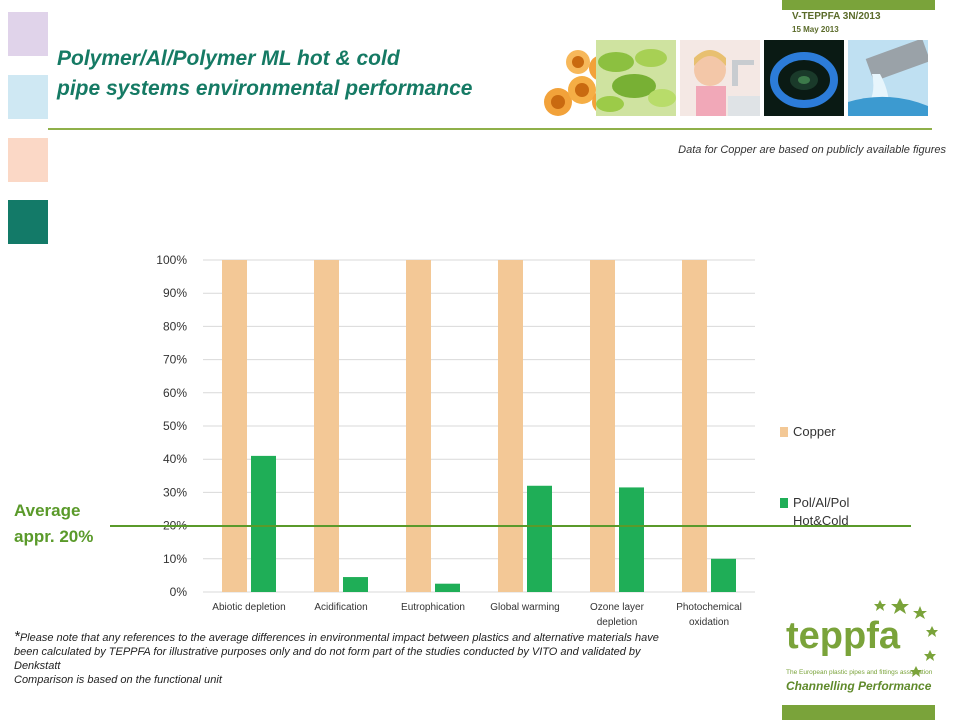  Describe the element at coordinates (175, 459) in the screenshot. I see `y-tick-label: 40%` at that location.